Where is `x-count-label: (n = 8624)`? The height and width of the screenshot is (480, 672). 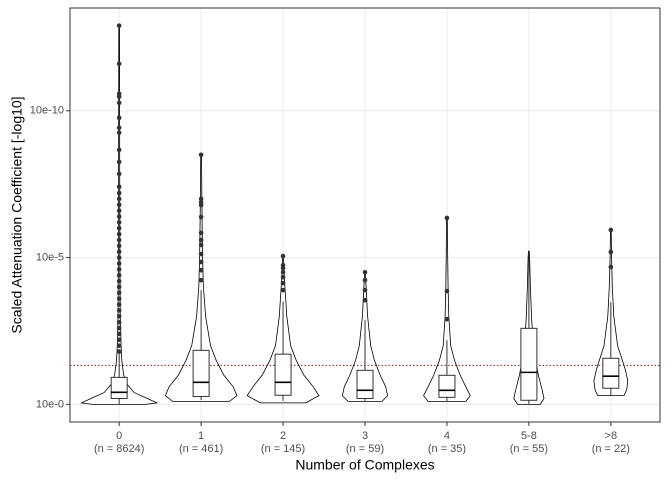
x-count-label: (n = 8624) is located at coordinates (119, 449).